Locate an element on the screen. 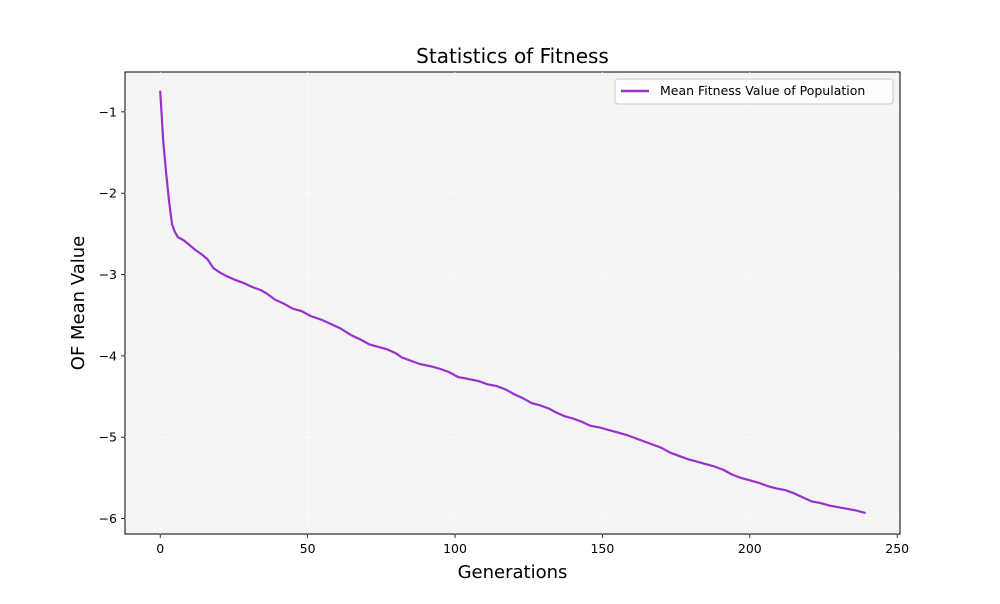  legend: Mean Fitness Value of Population is located at coordinates (754, 91).